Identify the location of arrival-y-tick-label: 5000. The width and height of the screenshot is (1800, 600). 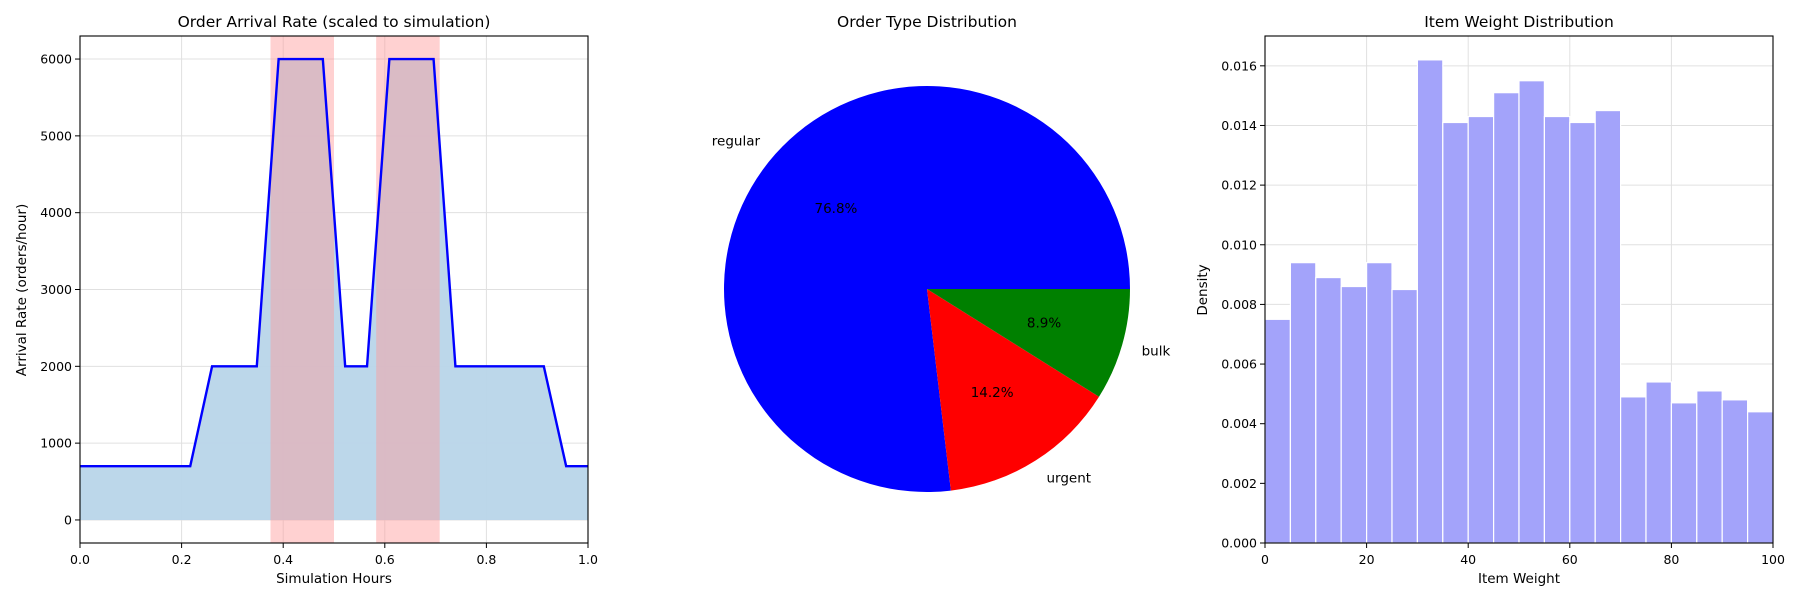
(56, 135).